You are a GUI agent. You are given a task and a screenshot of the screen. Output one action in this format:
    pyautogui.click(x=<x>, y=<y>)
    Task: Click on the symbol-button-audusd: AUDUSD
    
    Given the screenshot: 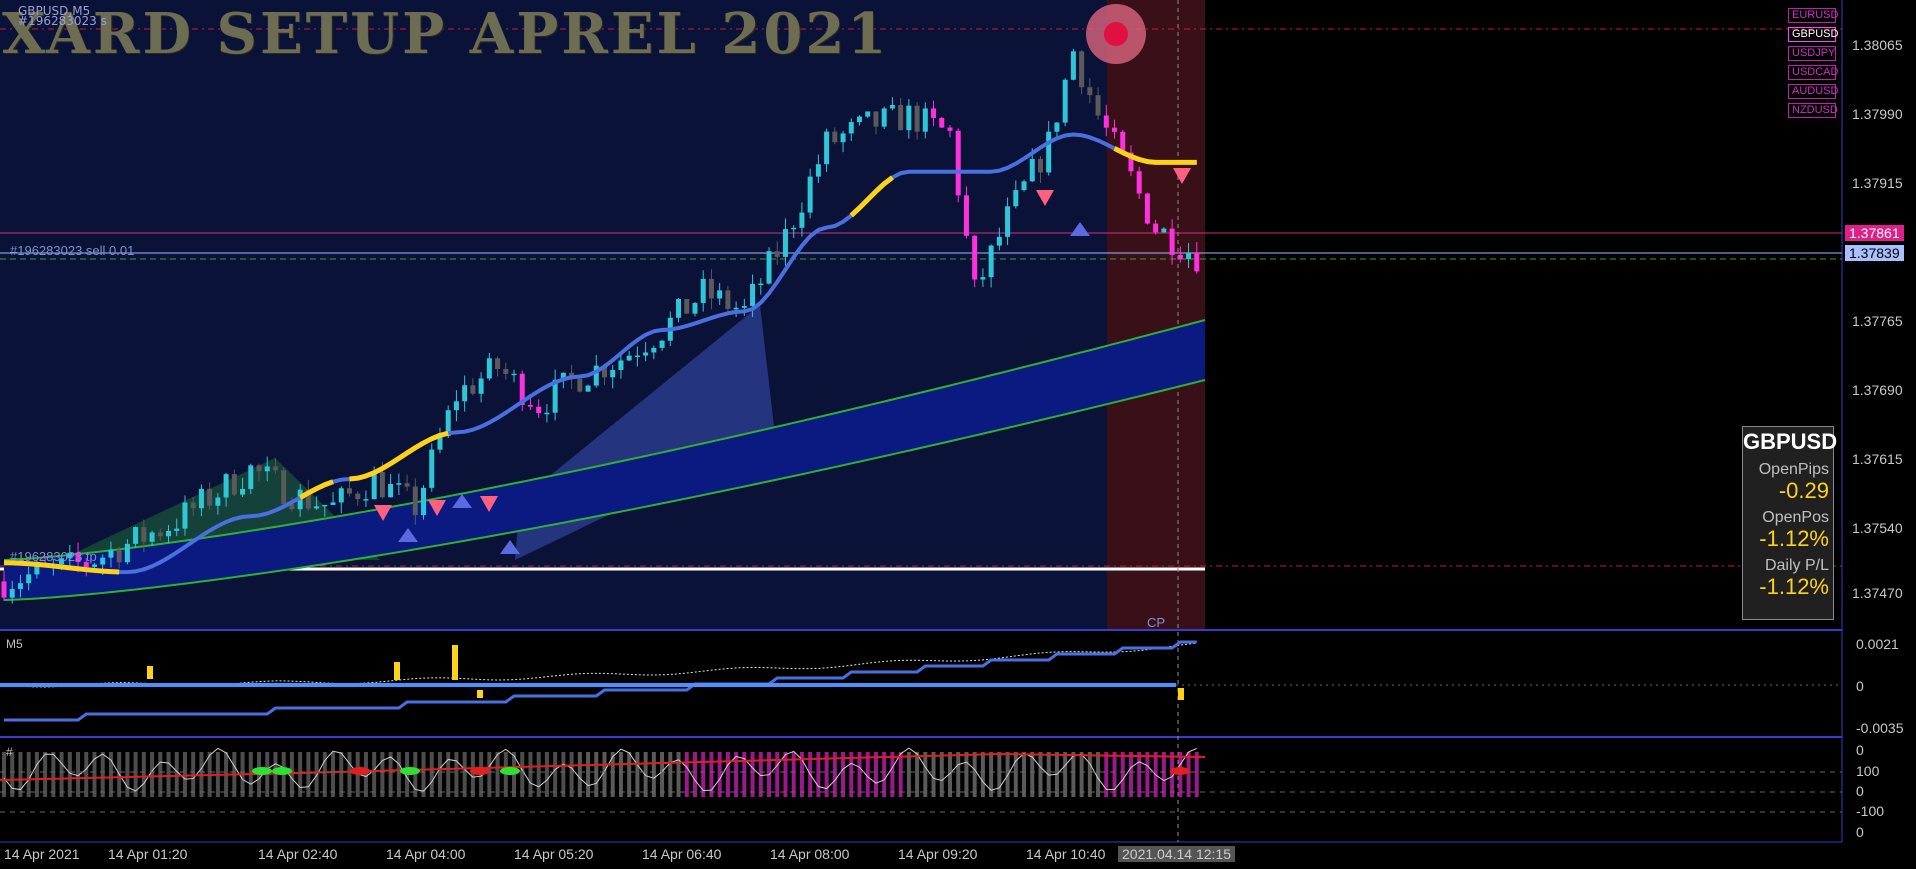 What is the action you would take?
    pyautogui.click(x=1813, y=91)
    